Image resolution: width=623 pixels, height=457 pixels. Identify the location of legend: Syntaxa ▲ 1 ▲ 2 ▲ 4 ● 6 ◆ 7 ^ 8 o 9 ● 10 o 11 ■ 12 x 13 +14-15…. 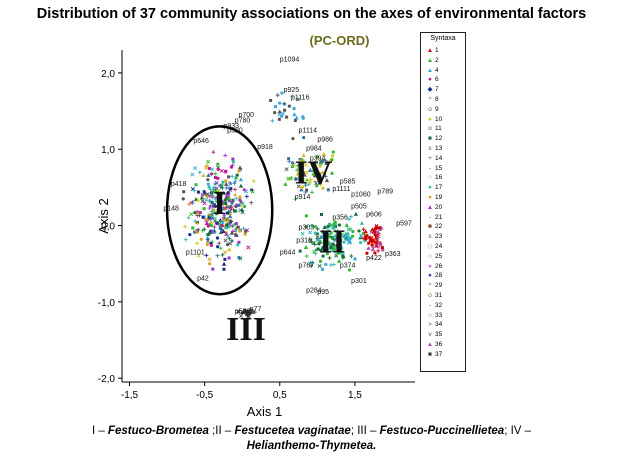
(443, 202).